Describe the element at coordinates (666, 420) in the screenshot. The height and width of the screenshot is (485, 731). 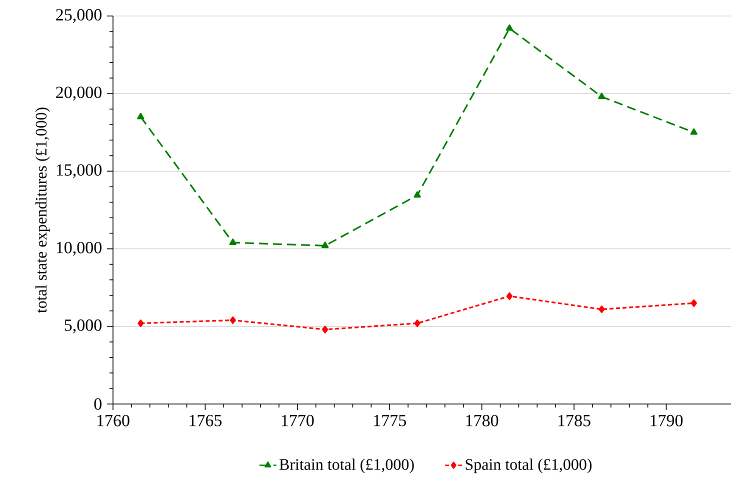
I see `x-tick-label: 1790` at that location.